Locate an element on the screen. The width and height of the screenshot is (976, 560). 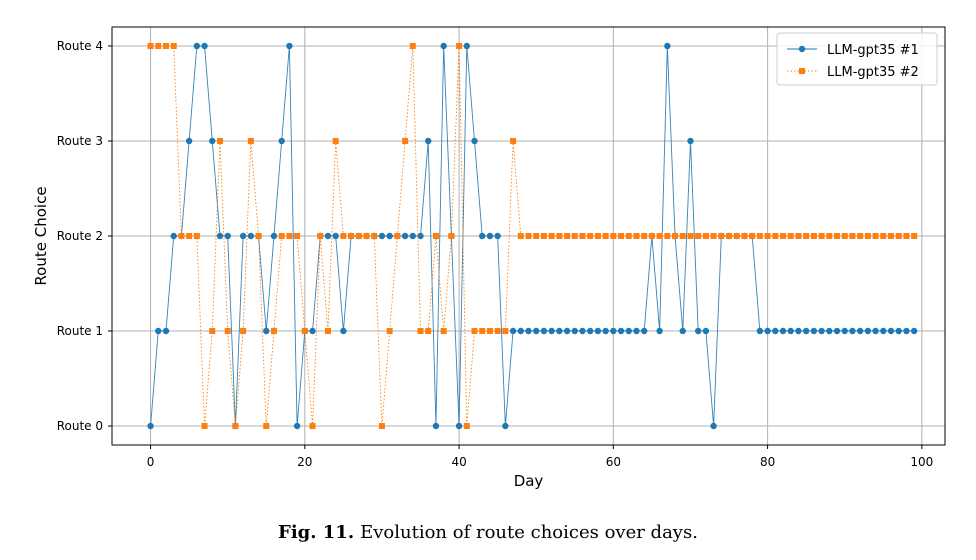
legend: LLM-gpt35 #1 LLM-gpt35 #2 is located at coordinates (857, 59).